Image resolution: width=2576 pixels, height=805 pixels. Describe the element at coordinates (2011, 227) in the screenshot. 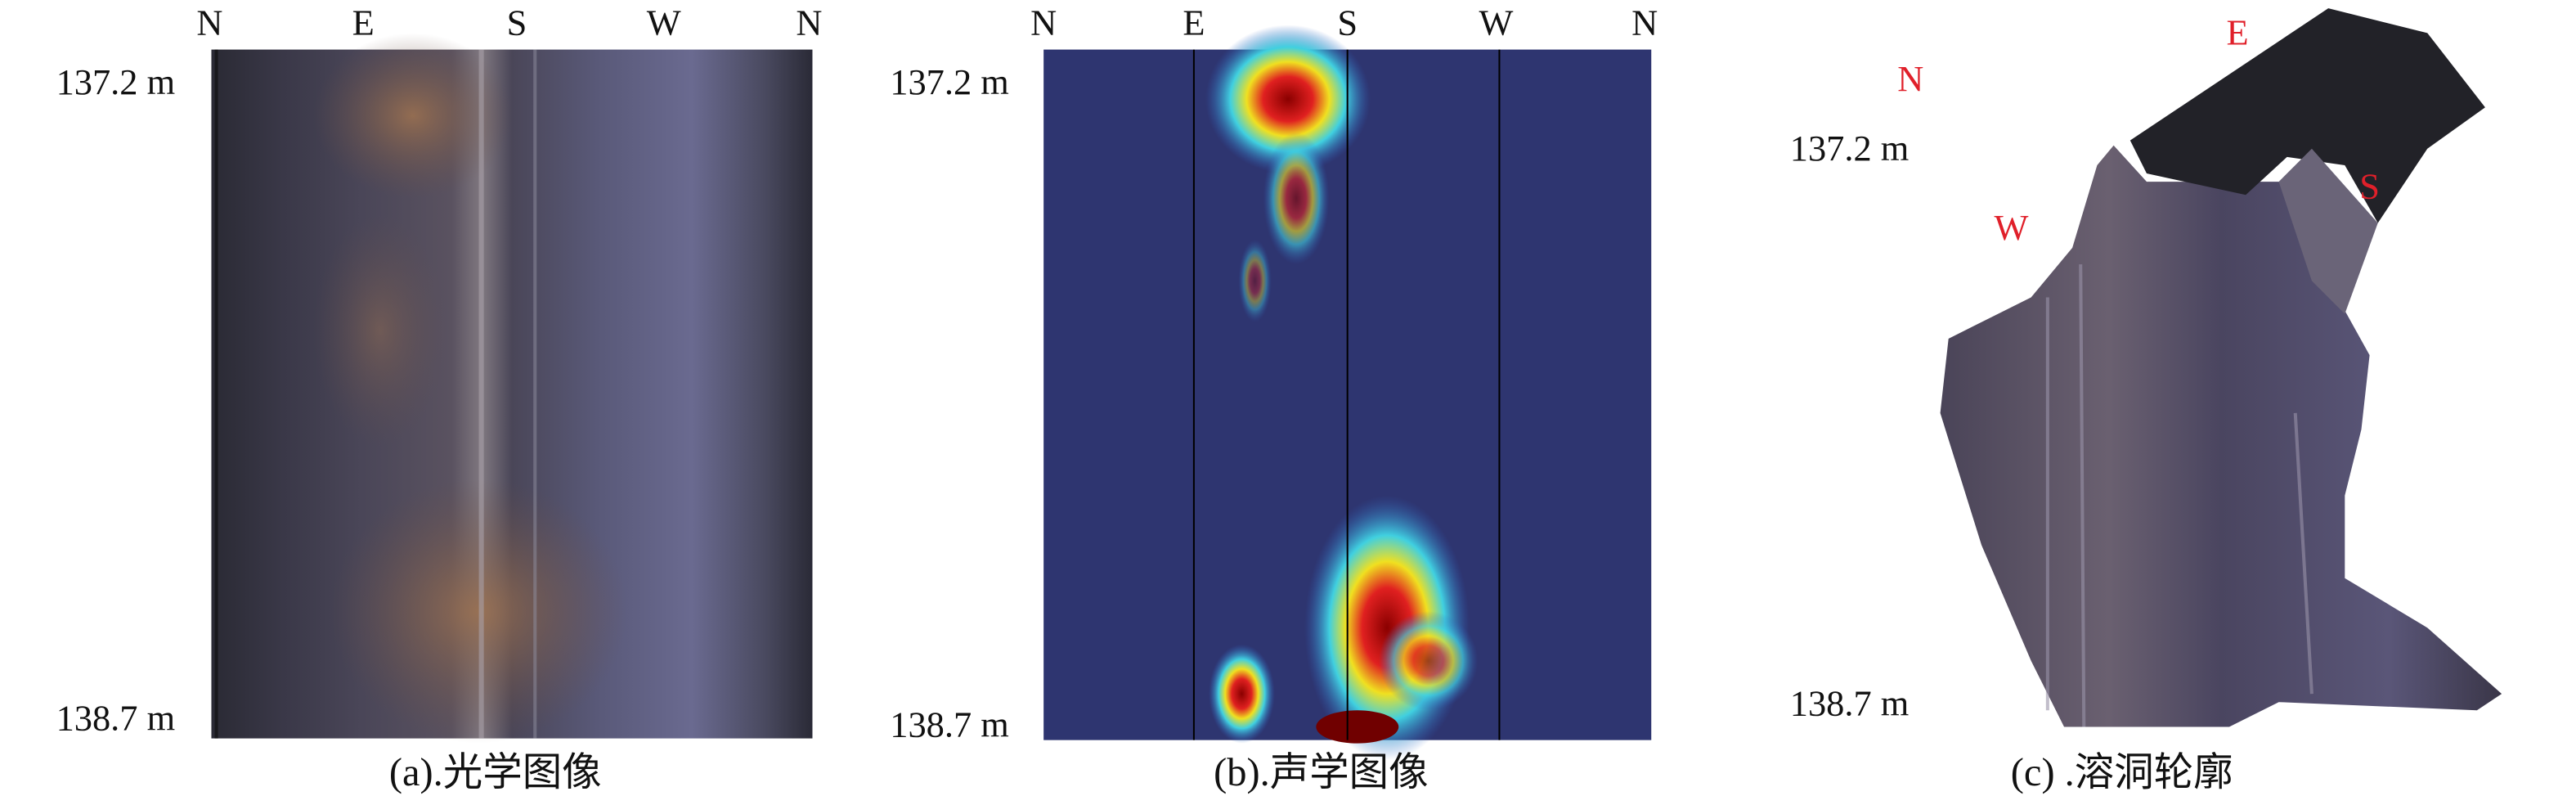

I see `direction-label: W` at that location.